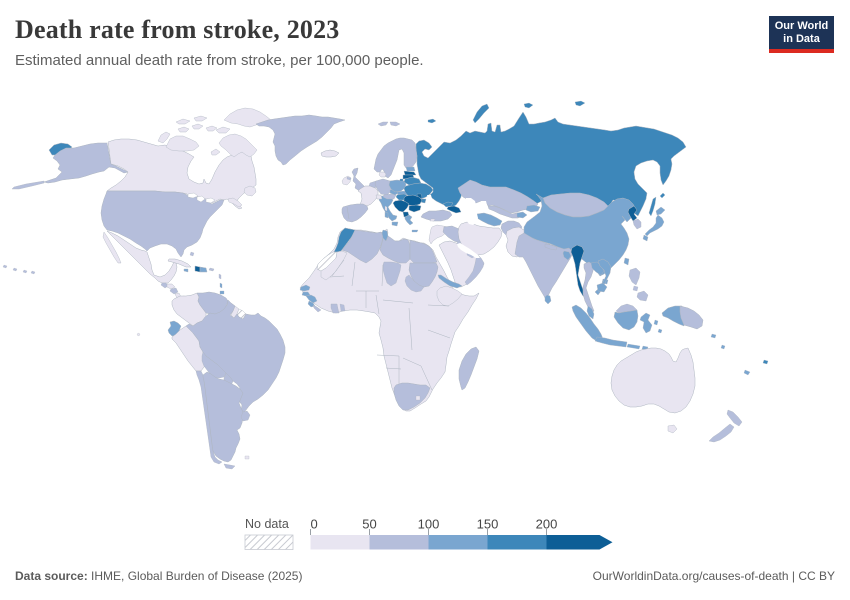 The height and width of the screenshot is (600, 850). What do you see at coordinates (314, 524) in the screenshot?
I see `svg-text: 0` at bounding box center [314, 524].